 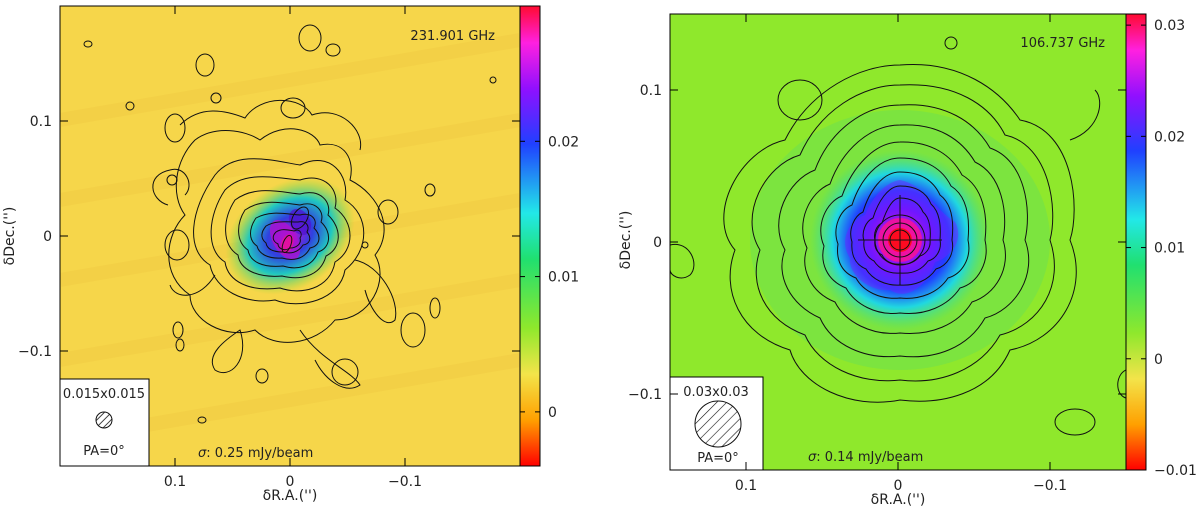 I want to click on colorbar-tick-label: −0.01, so click(x=1175, y=471).